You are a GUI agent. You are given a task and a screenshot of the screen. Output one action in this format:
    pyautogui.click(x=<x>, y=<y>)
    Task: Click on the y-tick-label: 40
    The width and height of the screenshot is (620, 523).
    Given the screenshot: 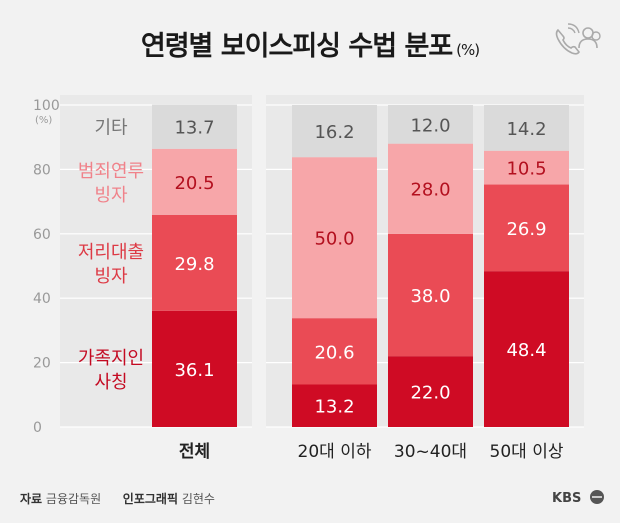 What is the action you would take?
    pyautogui.click(x=42, y=299)
    